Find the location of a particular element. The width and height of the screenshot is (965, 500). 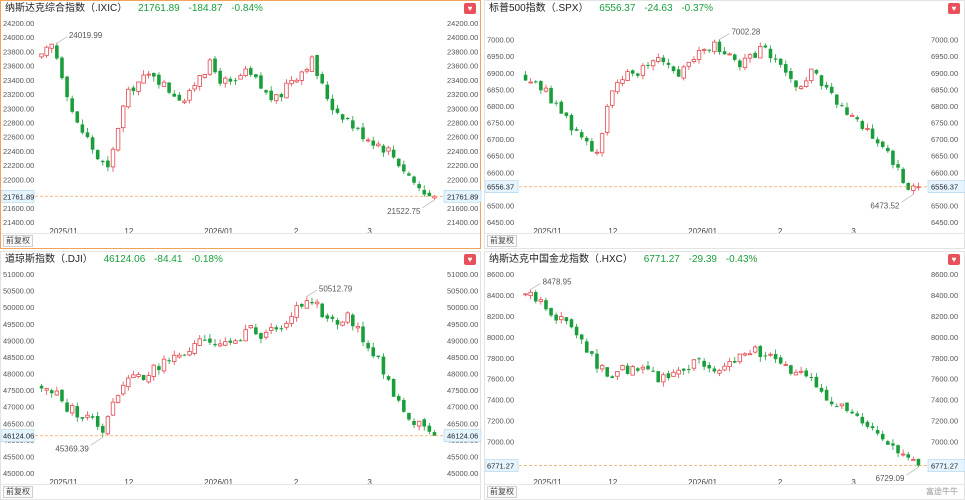

y-tick-label-left: 7000.00 is located at coordinates (500, 442).